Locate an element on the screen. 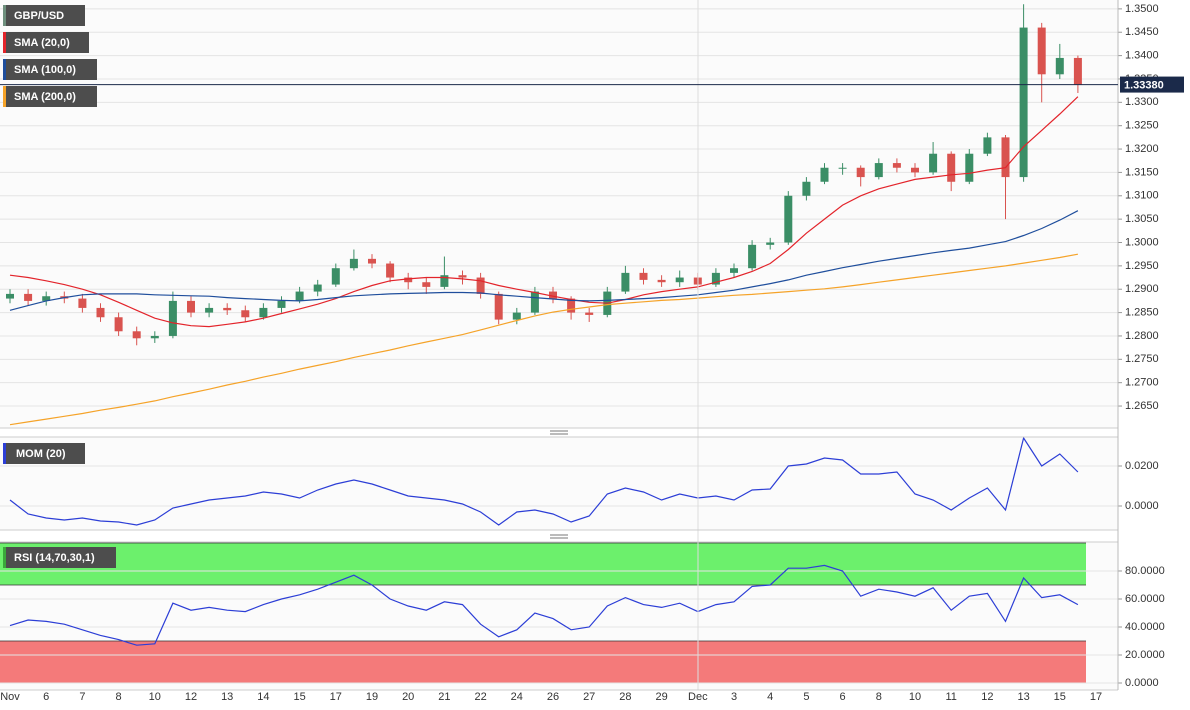 The height and width of the screenshot is (710, 1190). x-tick-label: 27 is located at coordinates (589, 697).